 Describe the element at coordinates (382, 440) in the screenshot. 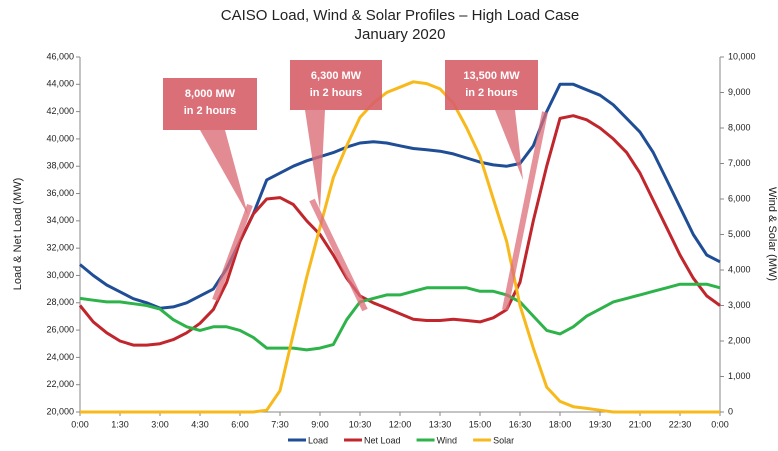

I see `legend-label: Net Load` at that location.